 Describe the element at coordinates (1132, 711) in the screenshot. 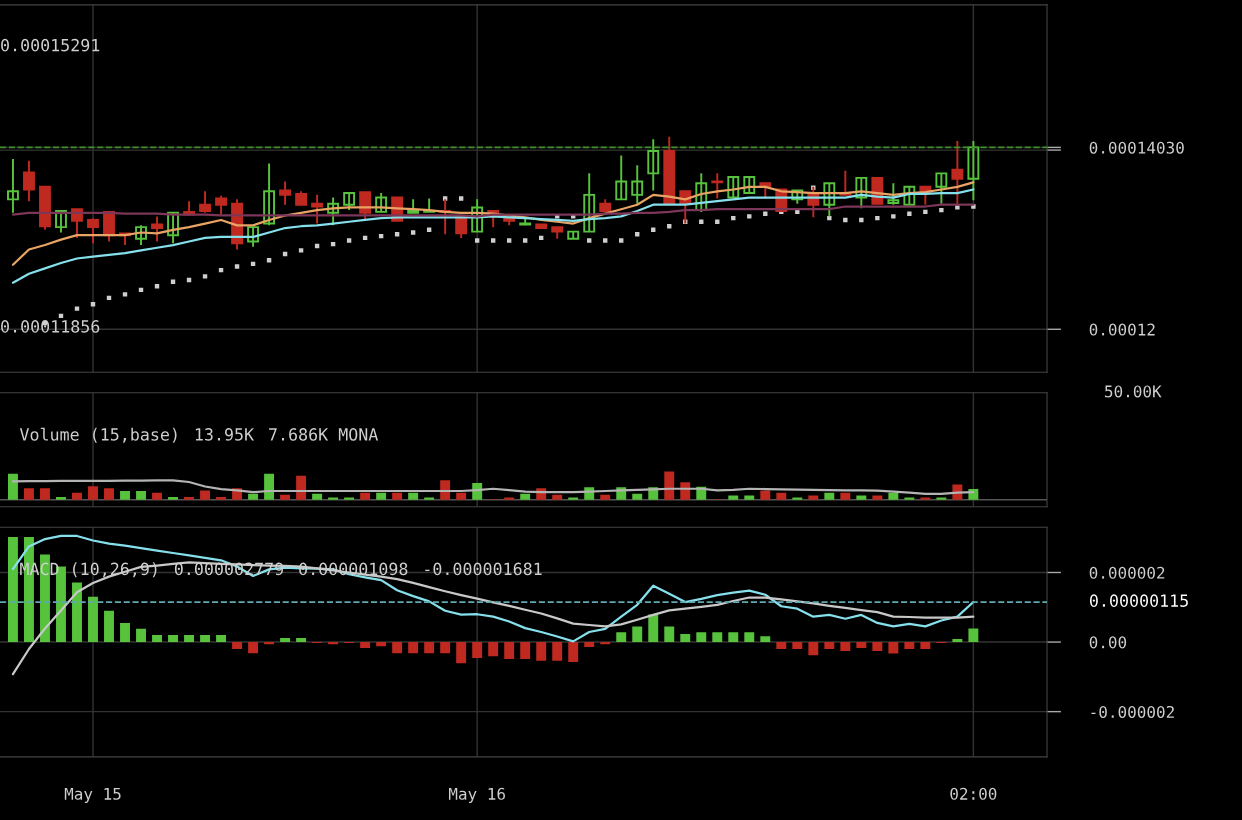

I see `y-tick-label: -0.000002` at that location.